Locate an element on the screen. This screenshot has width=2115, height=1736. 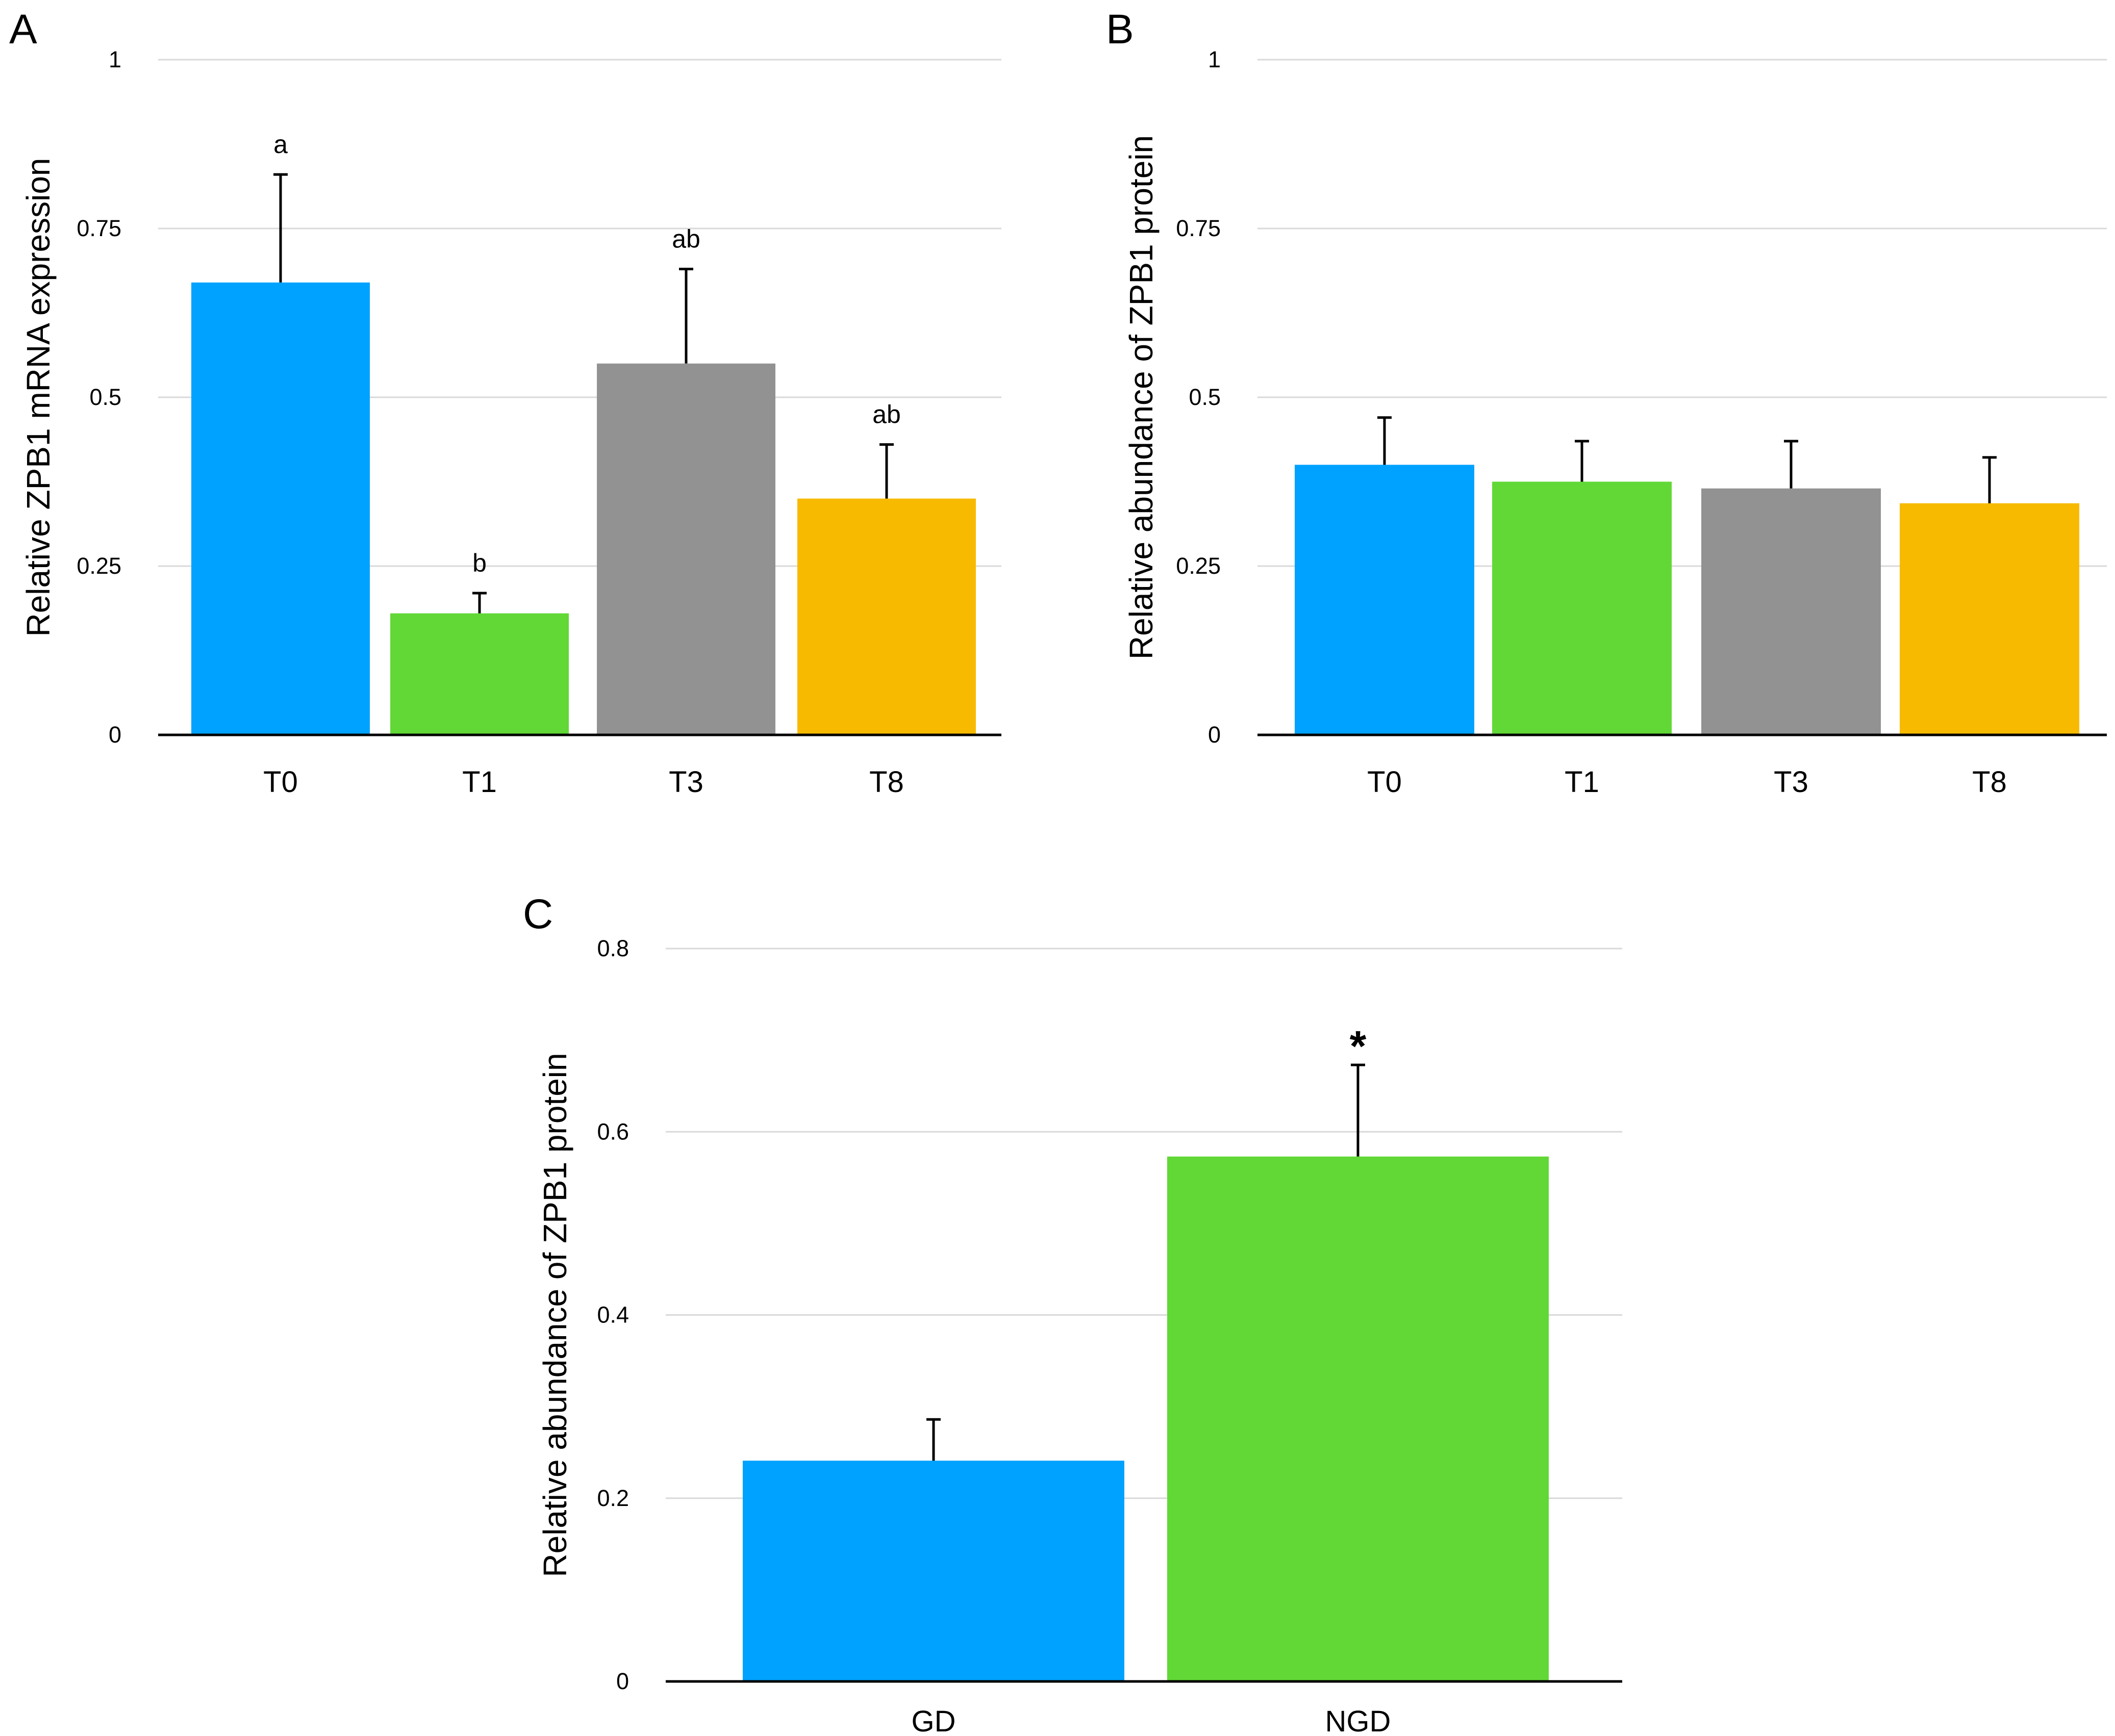
panel-a-significance-label: a is located at coordinates (280, 144).